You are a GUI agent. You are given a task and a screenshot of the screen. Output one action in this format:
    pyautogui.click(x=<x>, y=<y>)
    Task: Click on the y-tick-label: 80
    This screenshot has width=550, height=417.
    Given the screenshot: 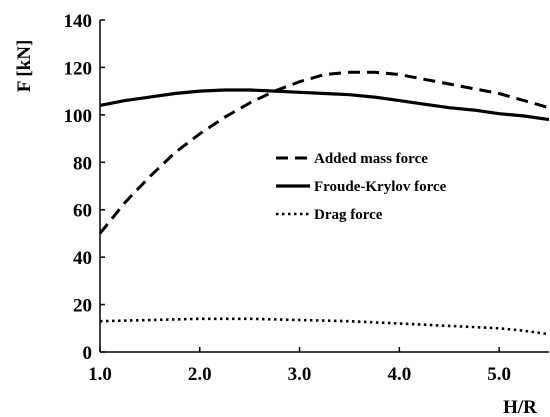 What is the action you would take?
    pyautogui.click(x=82, y=163)
    